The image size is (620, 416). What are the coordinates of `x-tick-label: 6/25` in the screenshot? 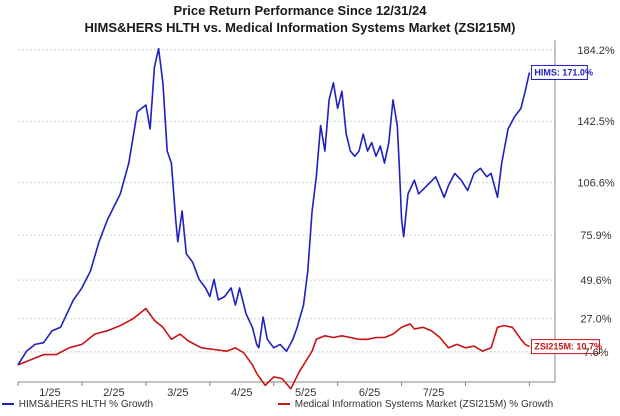 It's located at (369, 393).